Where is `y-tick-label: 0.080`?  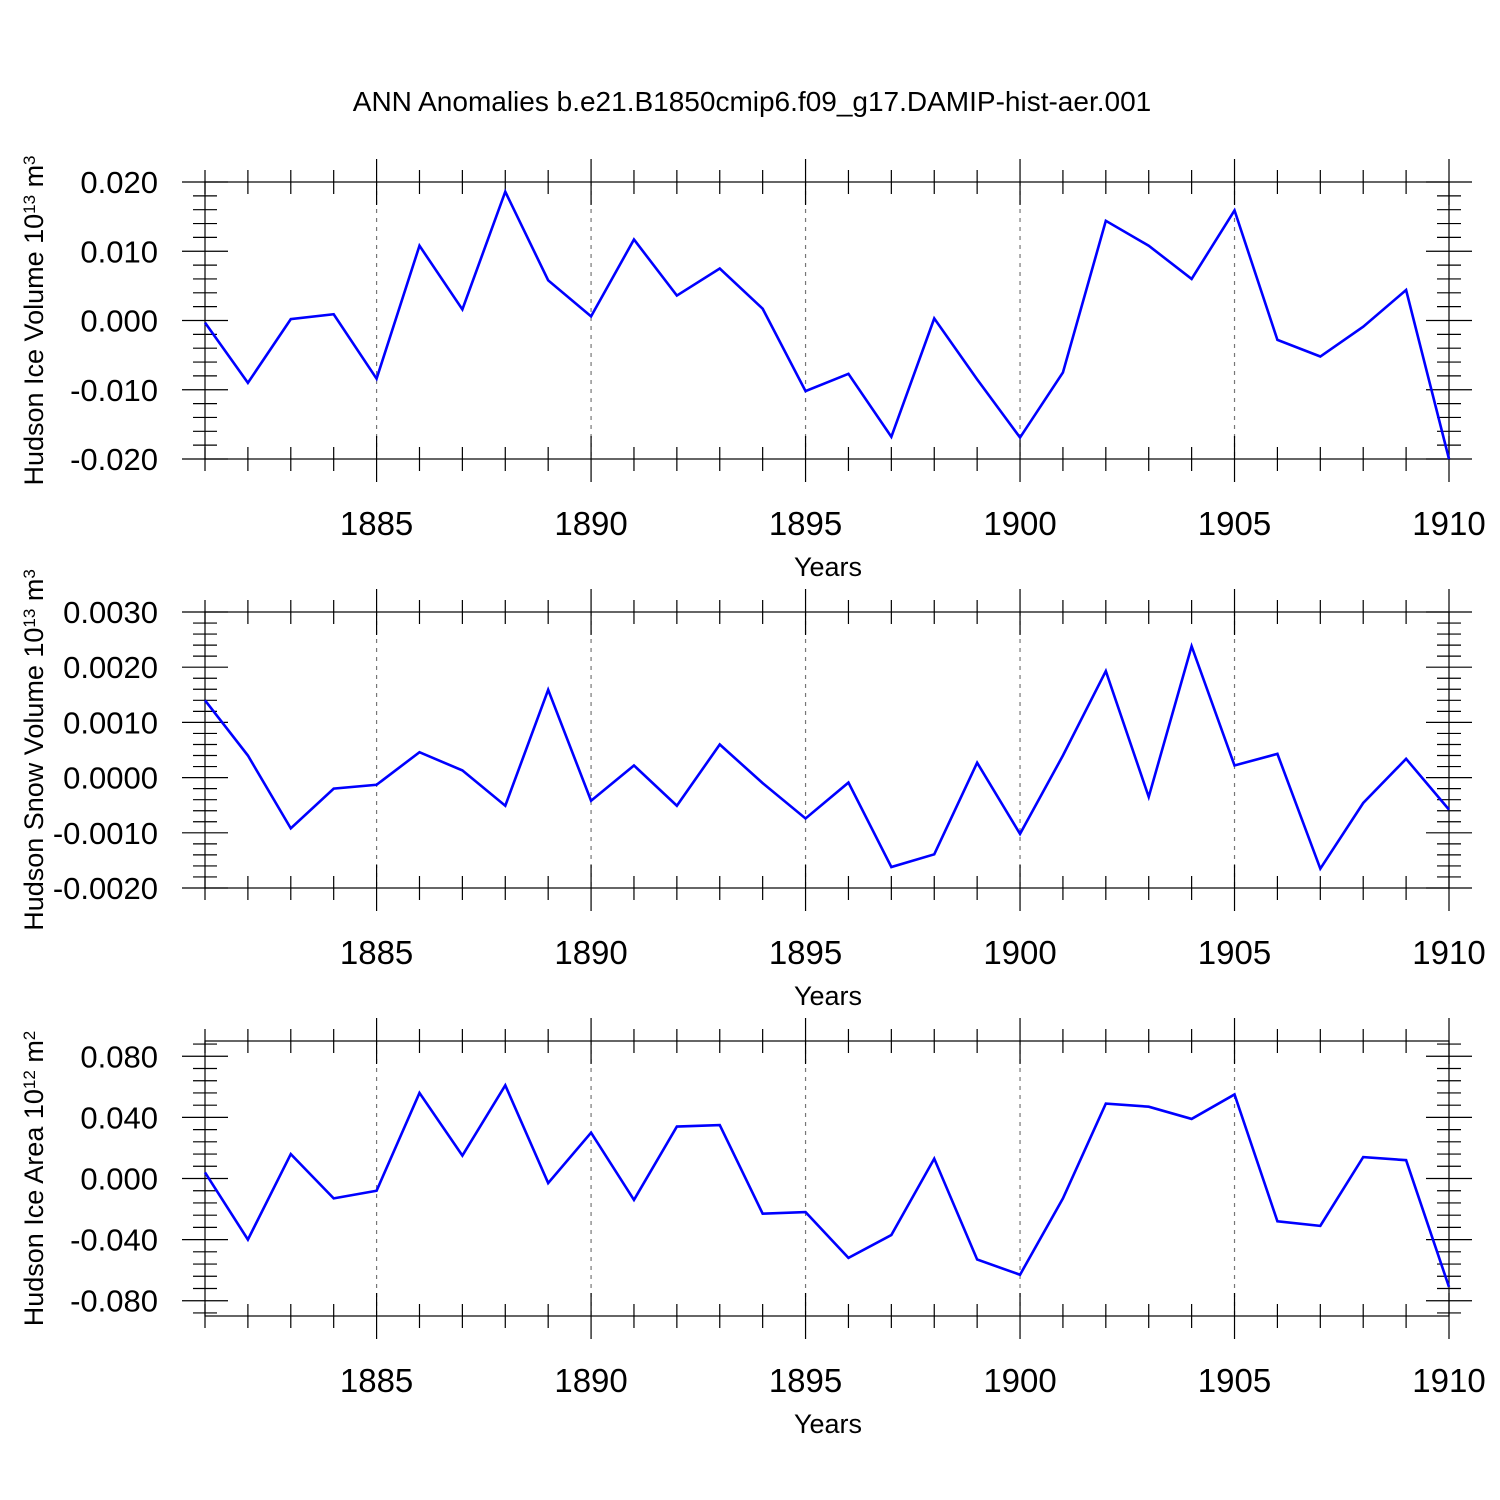
y-tick-label: 0.080 is located at coordinates (119, 1056).